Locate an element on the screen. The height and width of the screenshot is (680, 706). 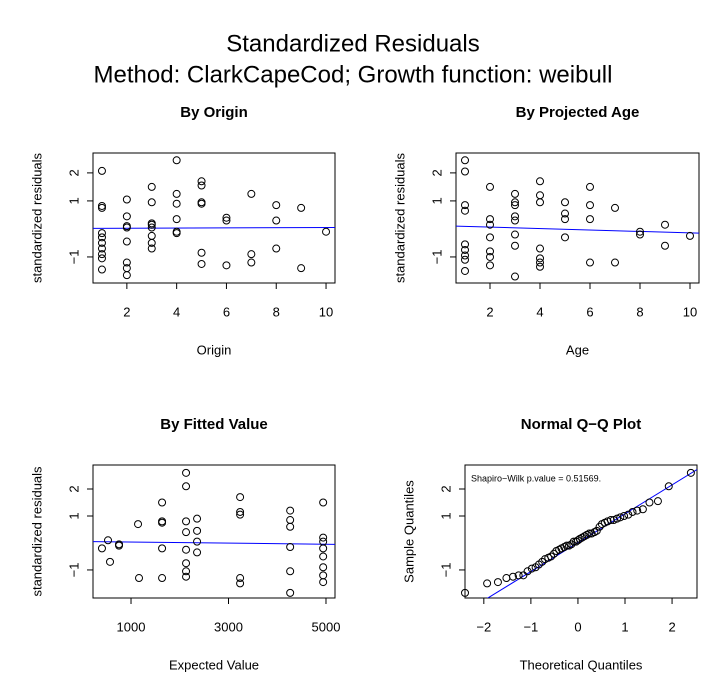
annotation: Shapiro−Wilk p.value = 0.51569. is located at coordinates (536, 478).